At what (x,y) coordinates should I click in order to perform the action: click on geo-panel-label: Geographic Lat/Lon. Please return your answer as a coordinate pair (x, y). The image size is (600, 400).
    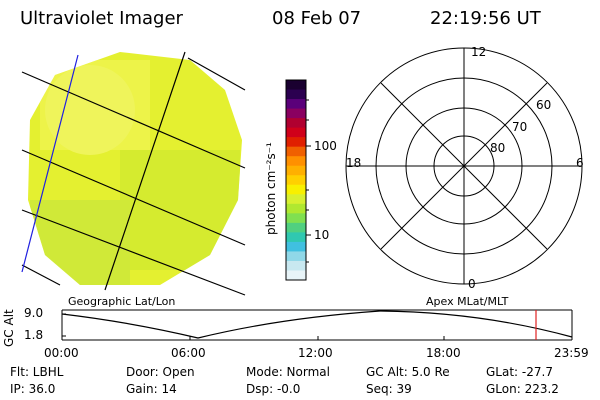
    Looking at the image, I should click on (122, 301).